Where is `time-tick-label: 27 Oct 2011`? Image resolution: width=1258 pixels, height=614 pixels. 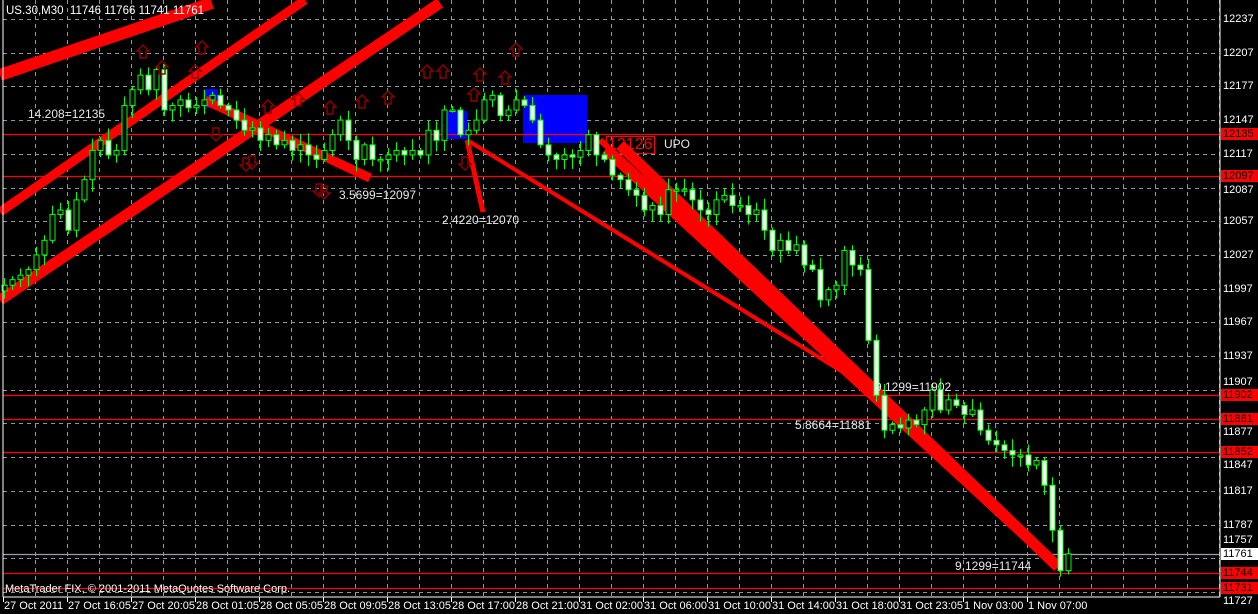 time-tick-label: 27 Oct 2011 is located at coordinates (34, 606).